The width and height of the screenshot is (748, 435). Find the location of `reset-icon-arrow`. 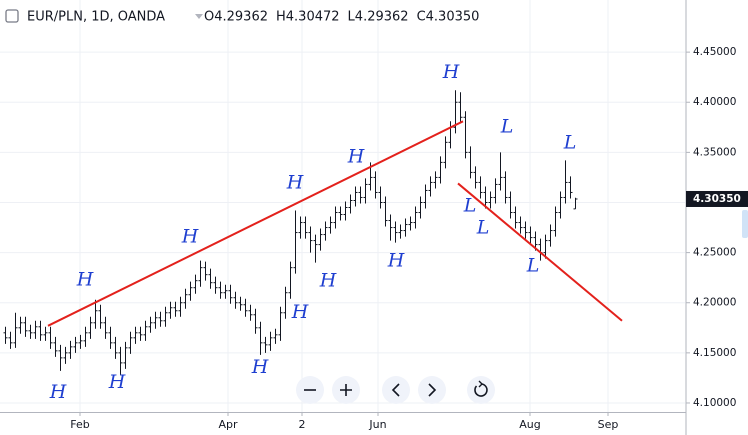

reset-icon-arrow is located at coordinates (480, 384).